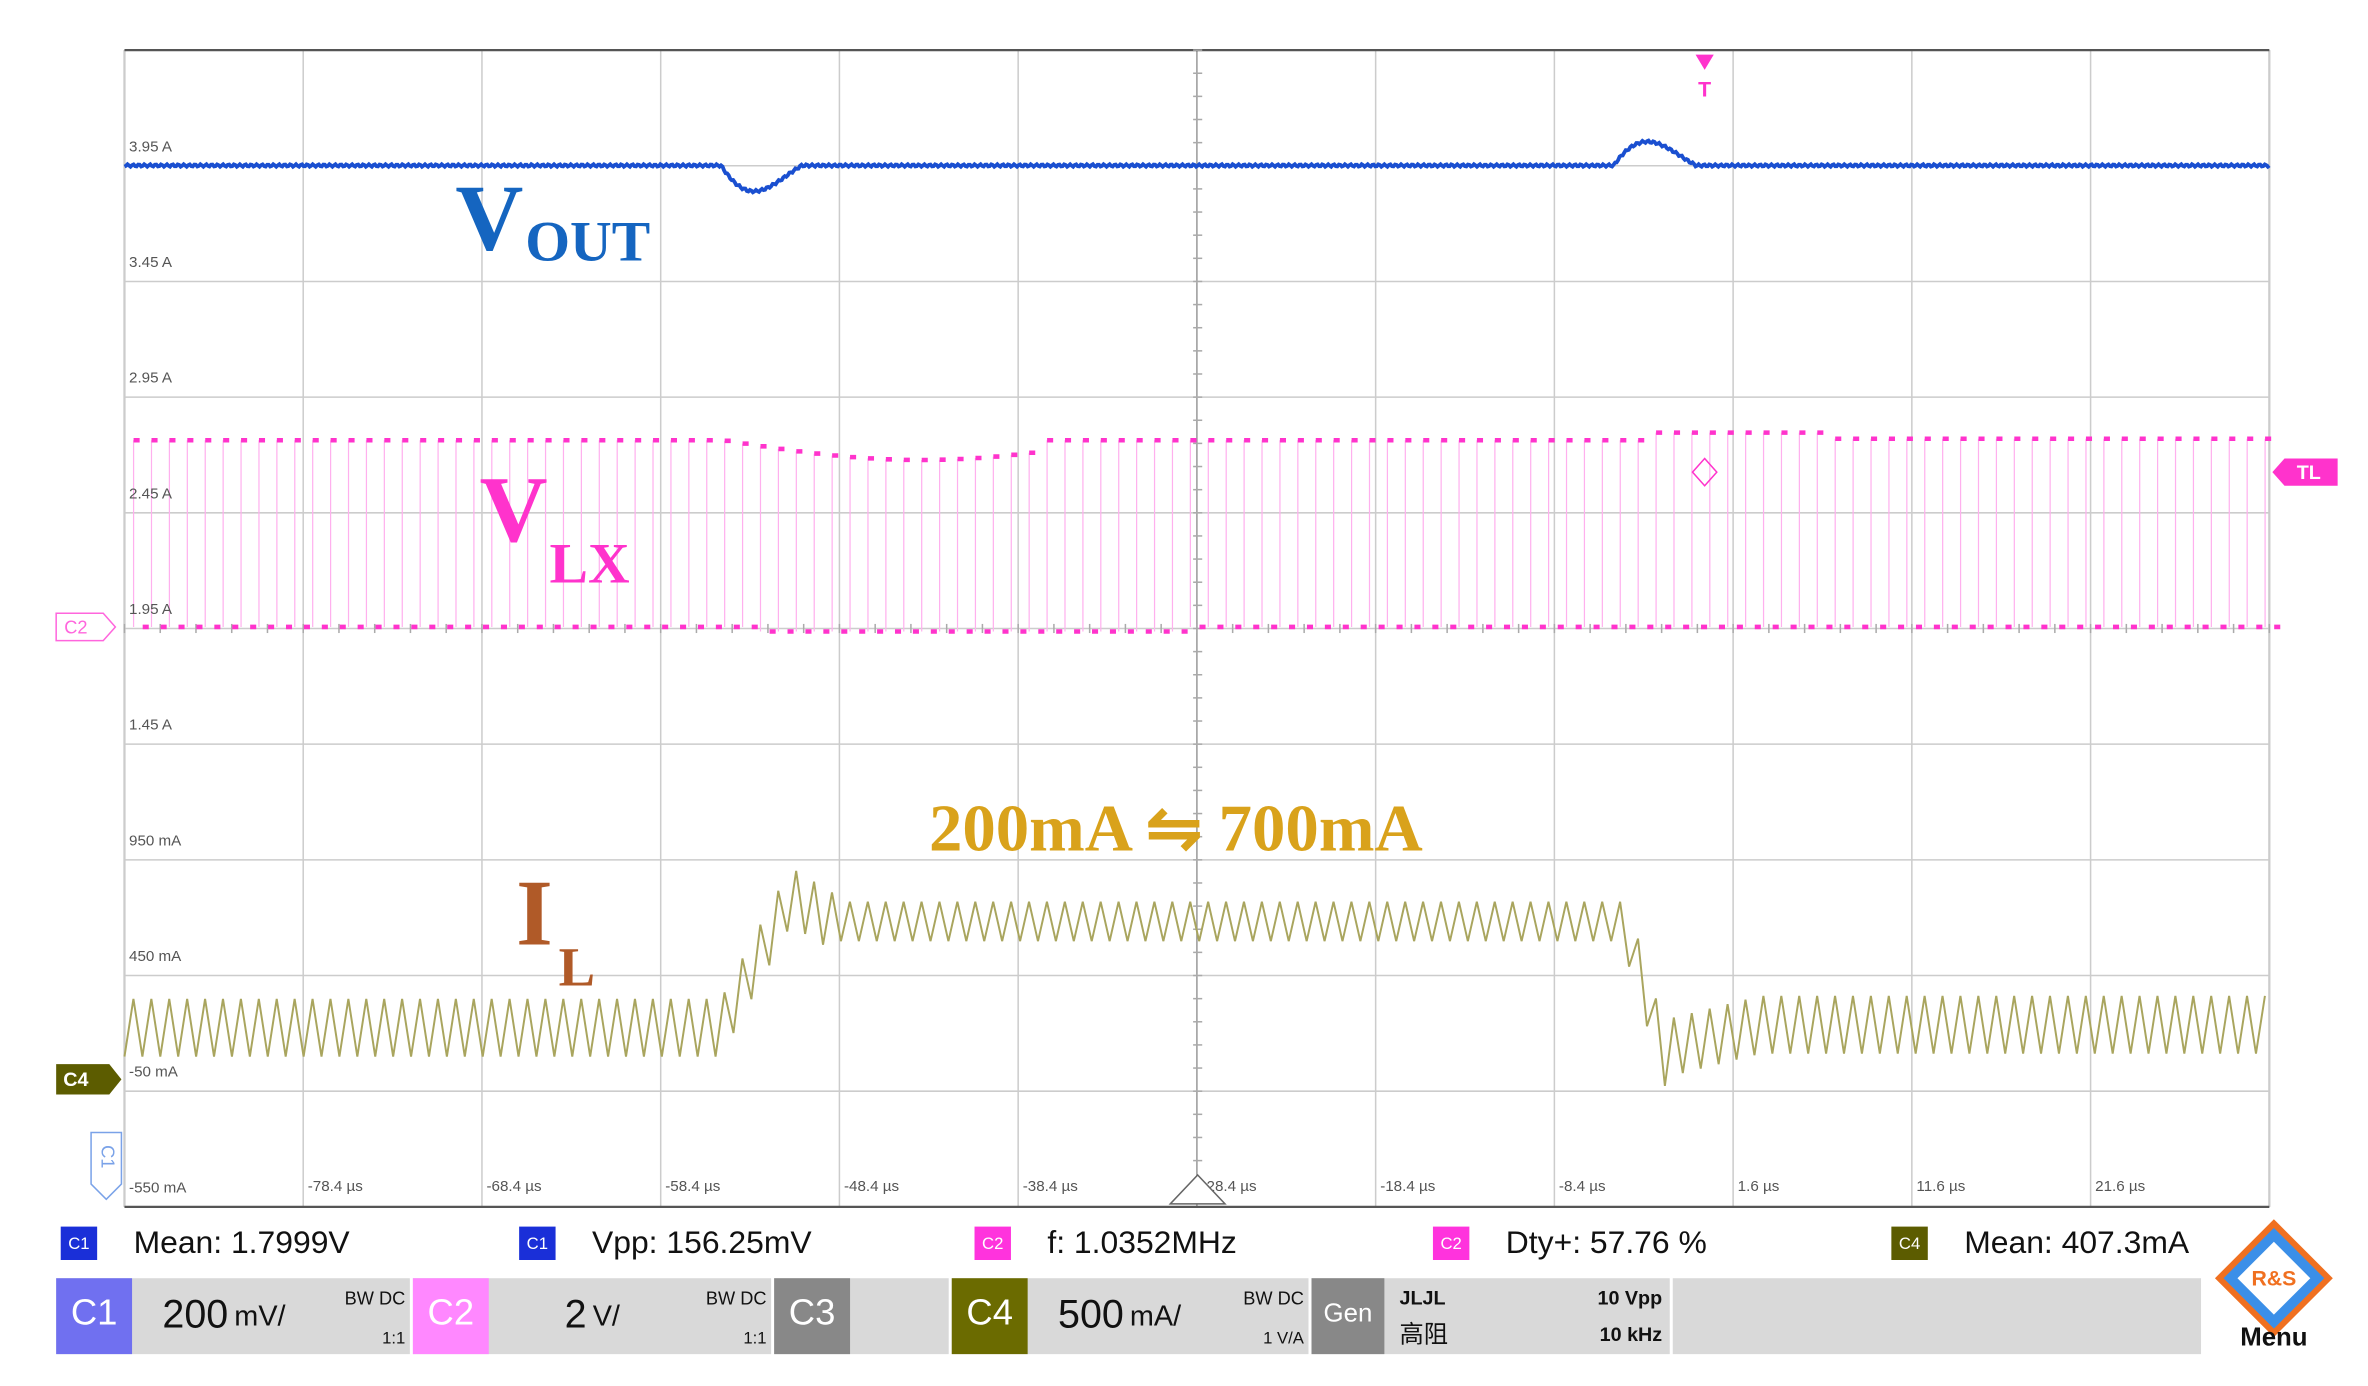 Image resolution: width=2368 pixels, height=1386 pixels. I want to click on measurement-value: f: 1.0352MHz, so click(1141, 1242).